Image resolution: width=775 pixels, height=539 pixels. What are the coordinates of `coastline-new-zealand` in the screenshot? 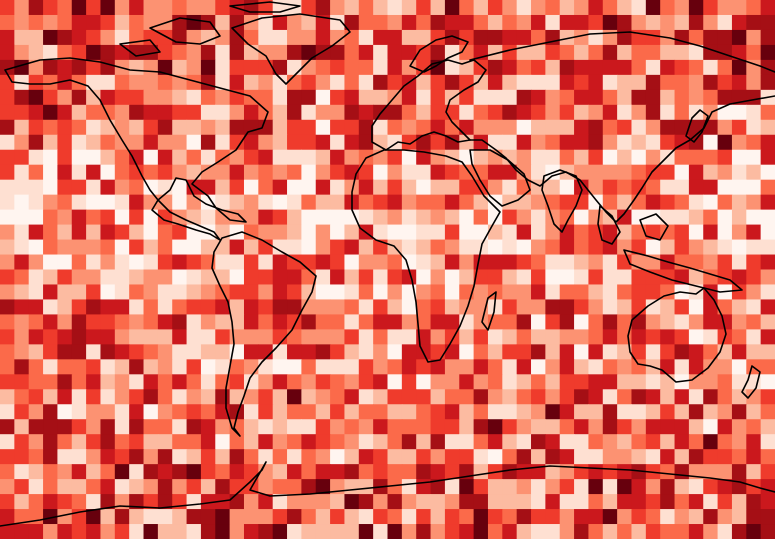 It's located at (751, 382).